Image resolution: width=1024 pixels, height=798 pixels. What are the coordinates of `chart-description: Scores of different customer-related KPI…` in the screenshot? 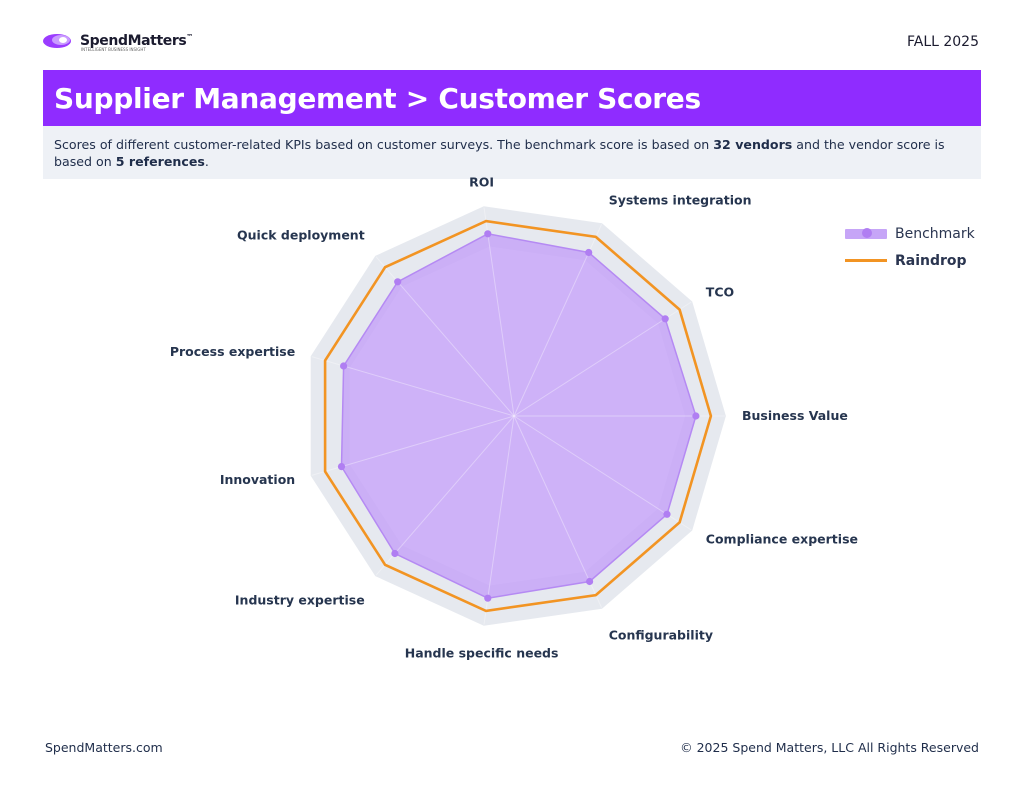 It's located at (512, 152).